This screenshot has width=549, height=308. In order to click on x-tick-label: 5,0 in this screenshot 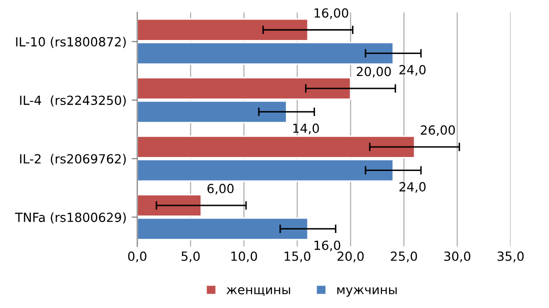, I will do `click(191, 256)`.